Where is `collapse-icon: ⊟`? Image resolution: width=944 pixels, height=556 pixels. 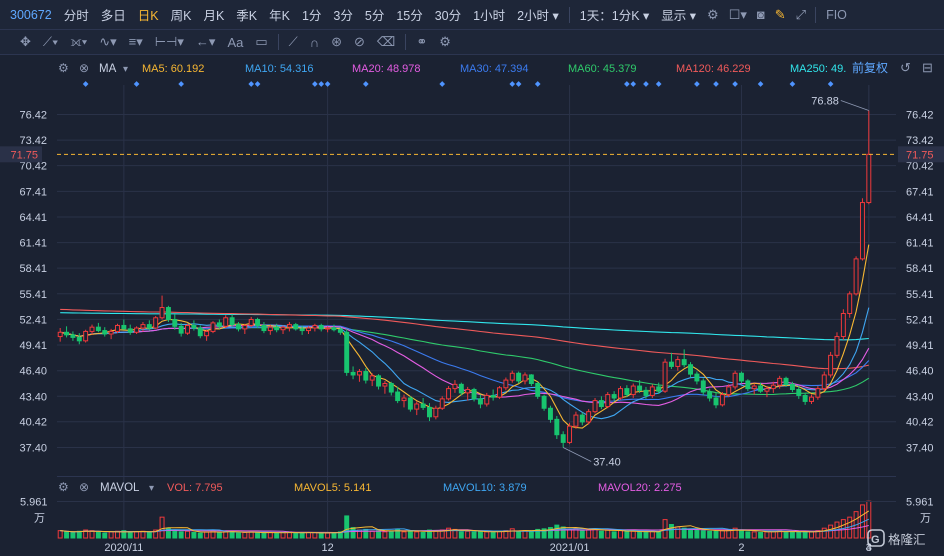 collapse-icon: ⊟ is located at coordinates (927, 67).